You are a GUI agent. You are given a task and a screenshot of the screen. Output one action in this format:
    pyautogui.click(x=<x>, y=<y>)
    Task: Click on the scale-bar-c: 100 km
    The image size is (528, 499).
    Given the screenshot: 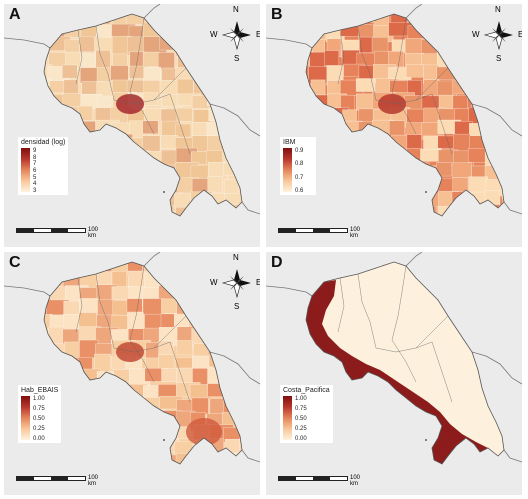 What is the action you would take?
    pyautogui.click(x=57, y=482)
    